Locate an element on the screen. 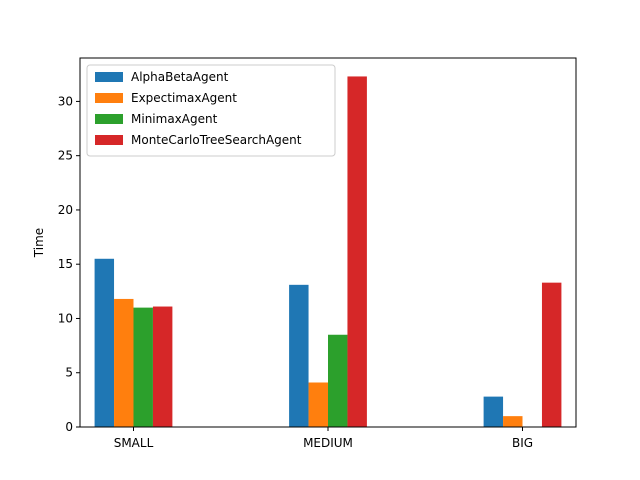 Image resolution: width=640 pixels, height=480 pixels. y-axis-label: Time is located at coordinates (39, 243).